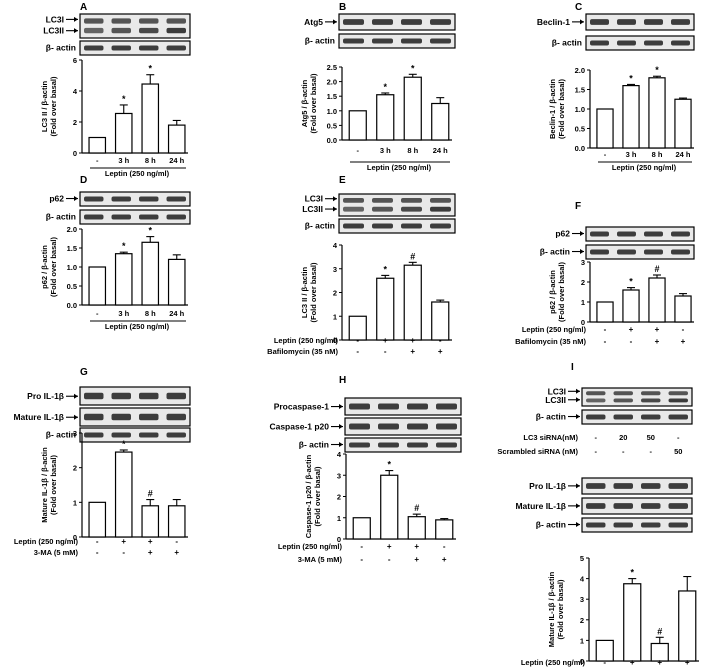  Describe the element at coordinates (551, 609) in the screenshot. I see `y-axis-label: Mature IL-1β / β-actin` at that location.